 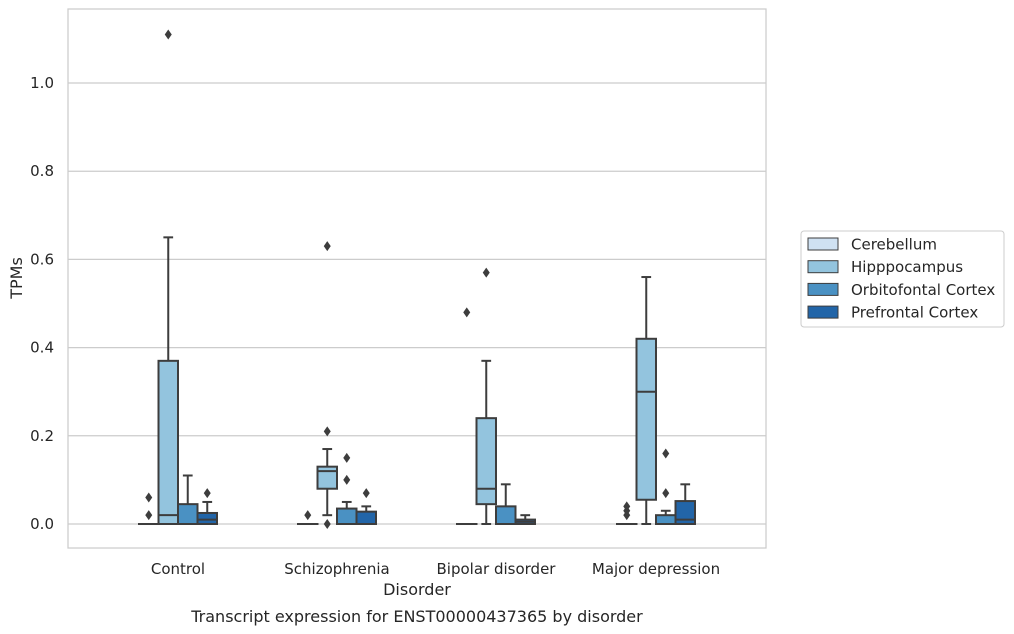 I want to click on legend-label: Orbitofontal Cortex, so click(x=923, y=290).